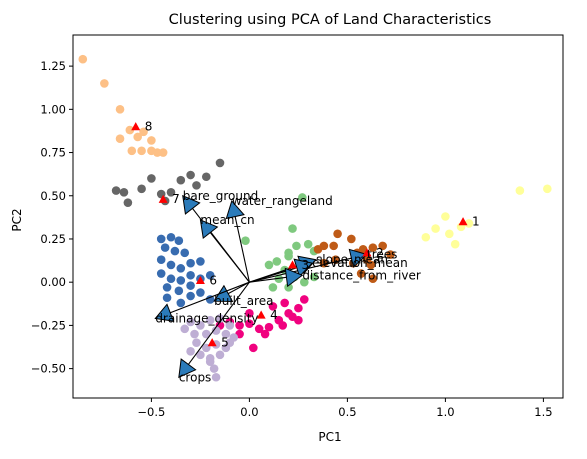  I want to click on loading-arrowhead-elevation-mean, so click(303, 268).